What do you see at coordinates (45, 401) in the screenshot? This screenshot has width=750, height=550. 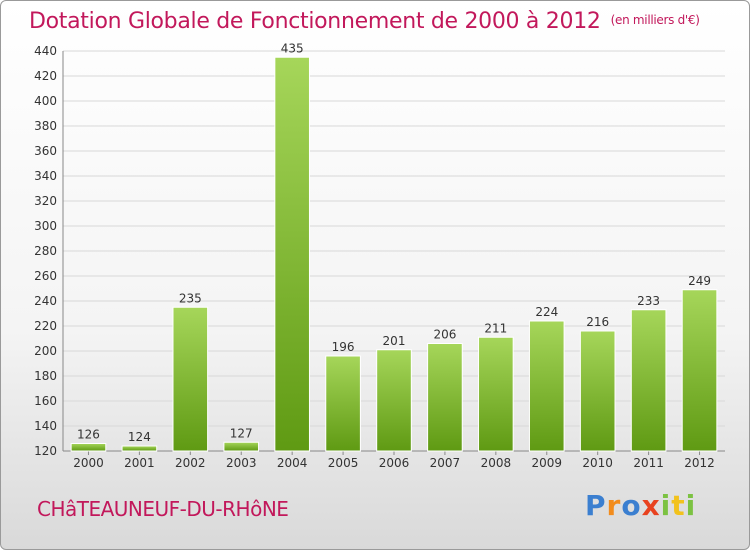 I see `y-tick-label: 160` at bounding box center [45, 401].